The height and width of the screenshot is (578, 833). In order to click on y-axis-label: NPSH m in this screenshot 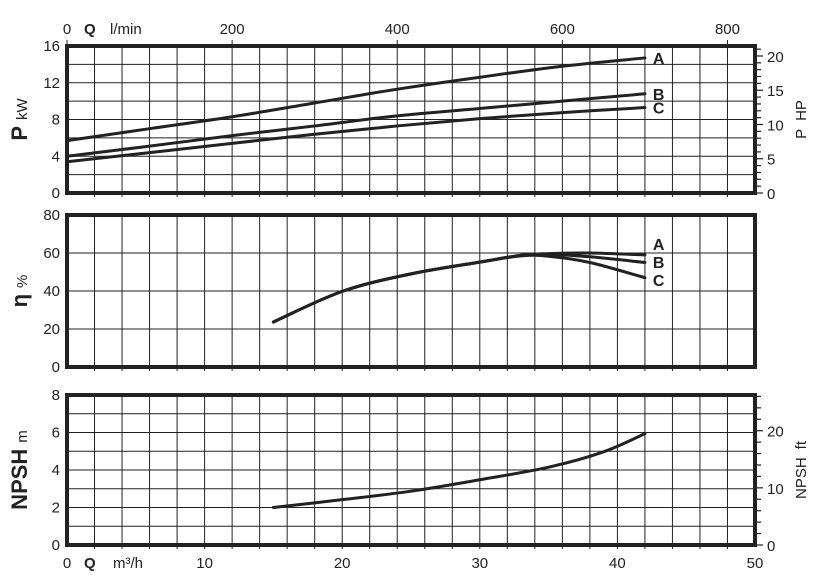, I will do `click(19, 470)`.